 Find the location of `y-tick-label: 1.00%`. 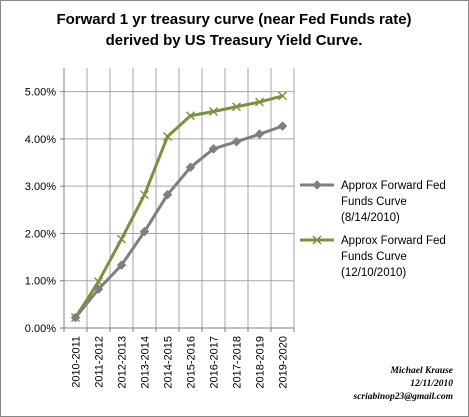

y-tick-label: 1.00% is located at coordinates (40, 282).